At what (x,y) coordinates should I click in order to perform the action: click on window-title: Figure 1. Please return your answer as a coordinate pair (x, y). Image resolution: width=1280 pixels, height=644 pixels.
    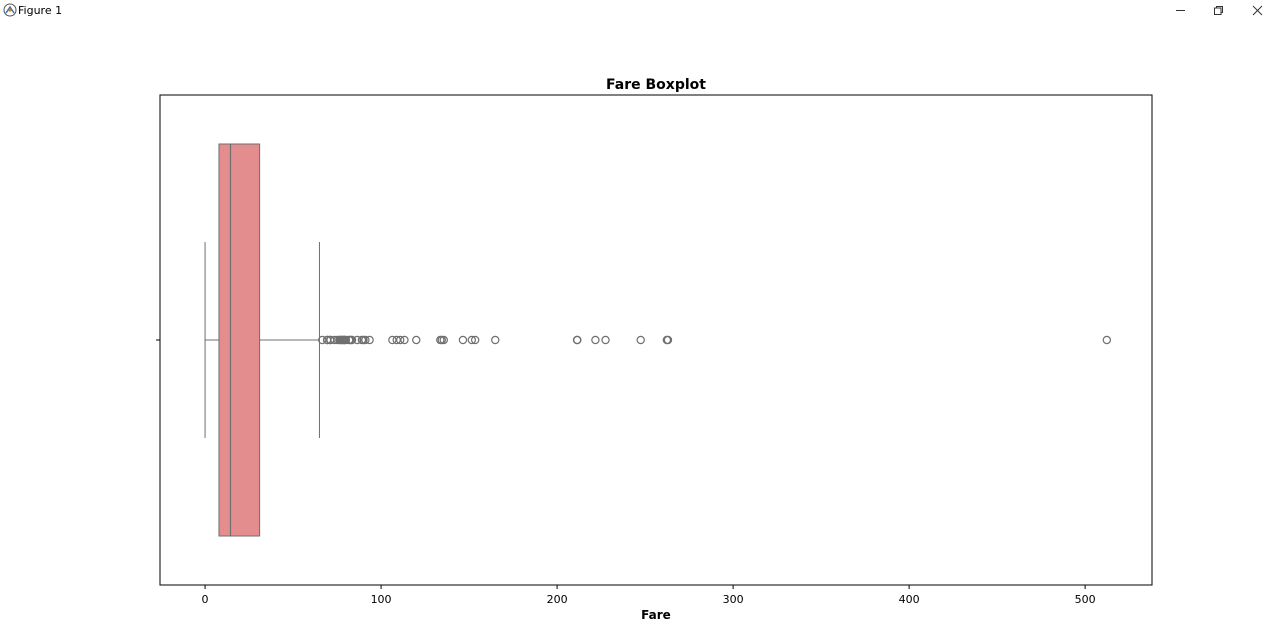
    Looking at the image, I should click on (40, 10).